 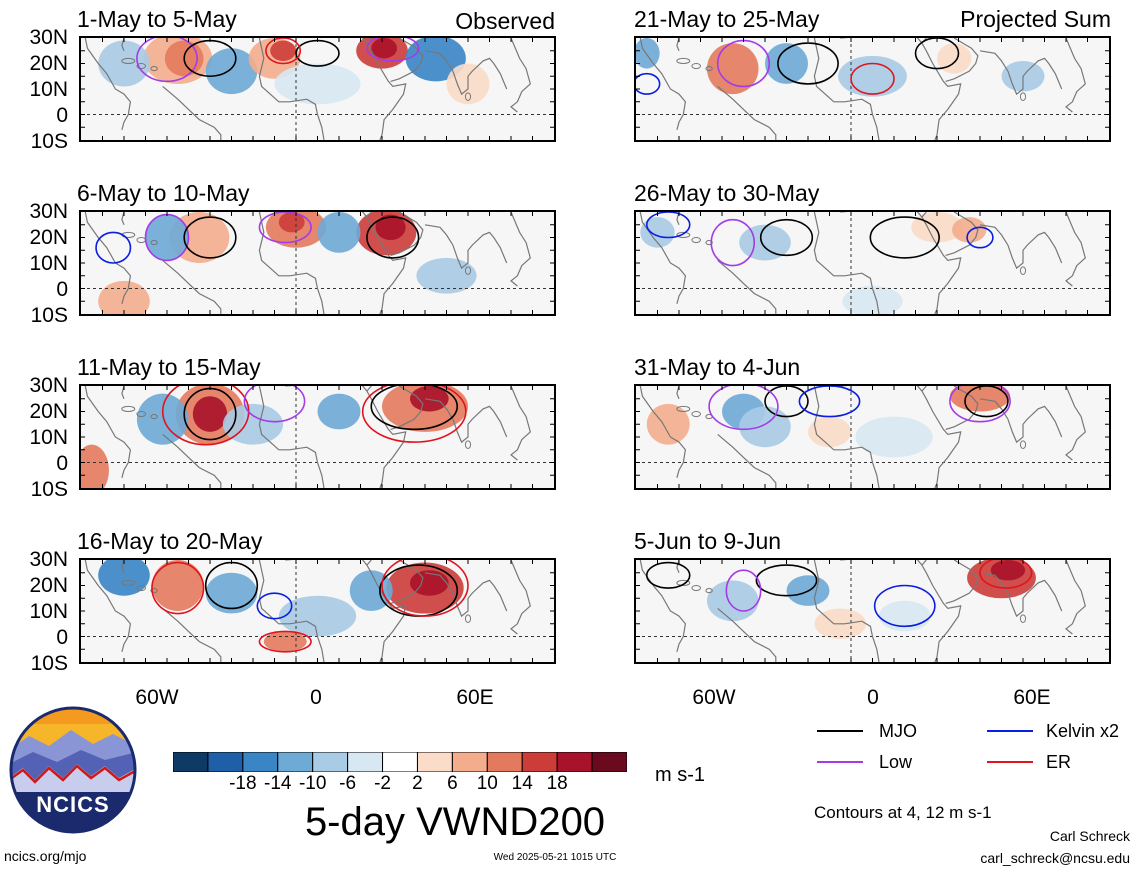 What do you see at coordinates (382, 783) in the screenshot?
I see `colorbar-label: -2` at bounding box center [382, 783].